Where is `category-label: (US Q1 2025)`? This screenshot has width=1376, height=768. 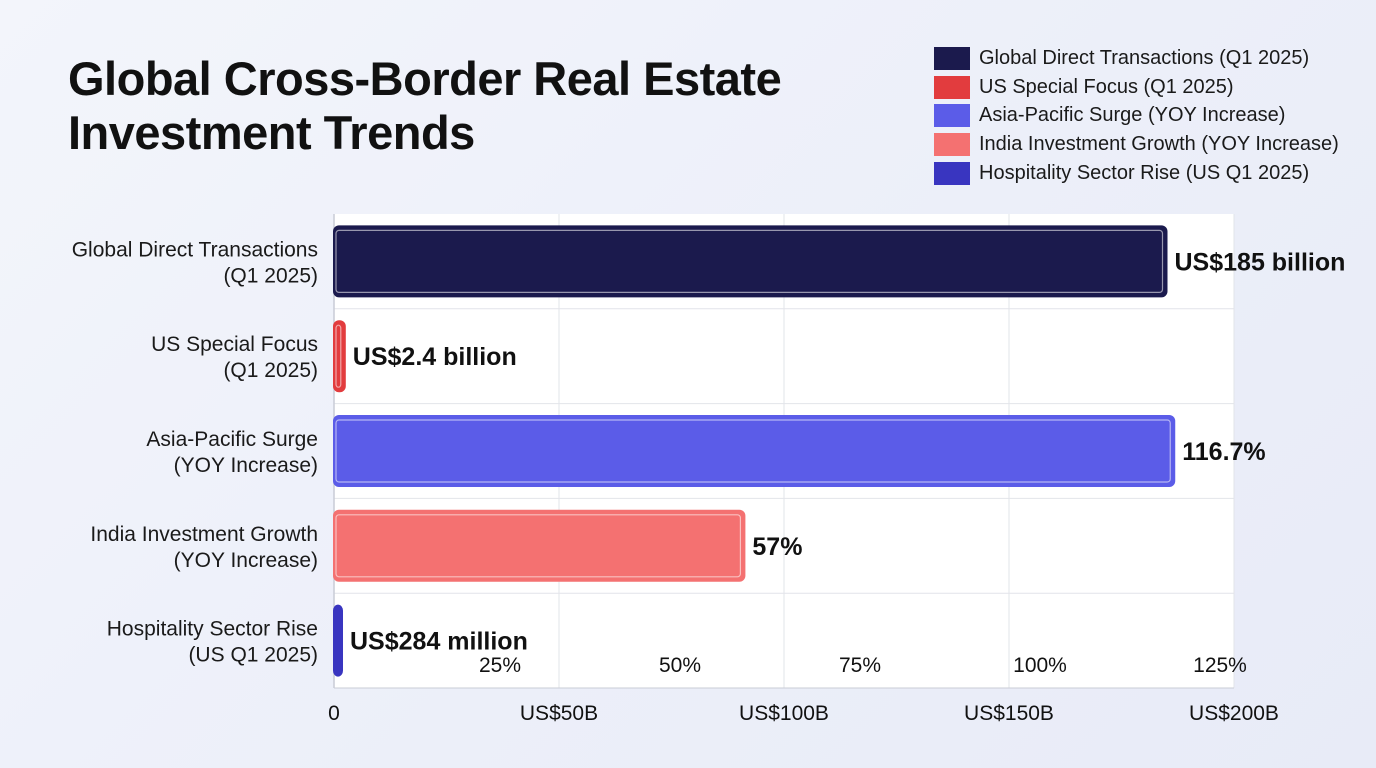 category-label: (US Q1 2025) is located at coordinates (253, 655).